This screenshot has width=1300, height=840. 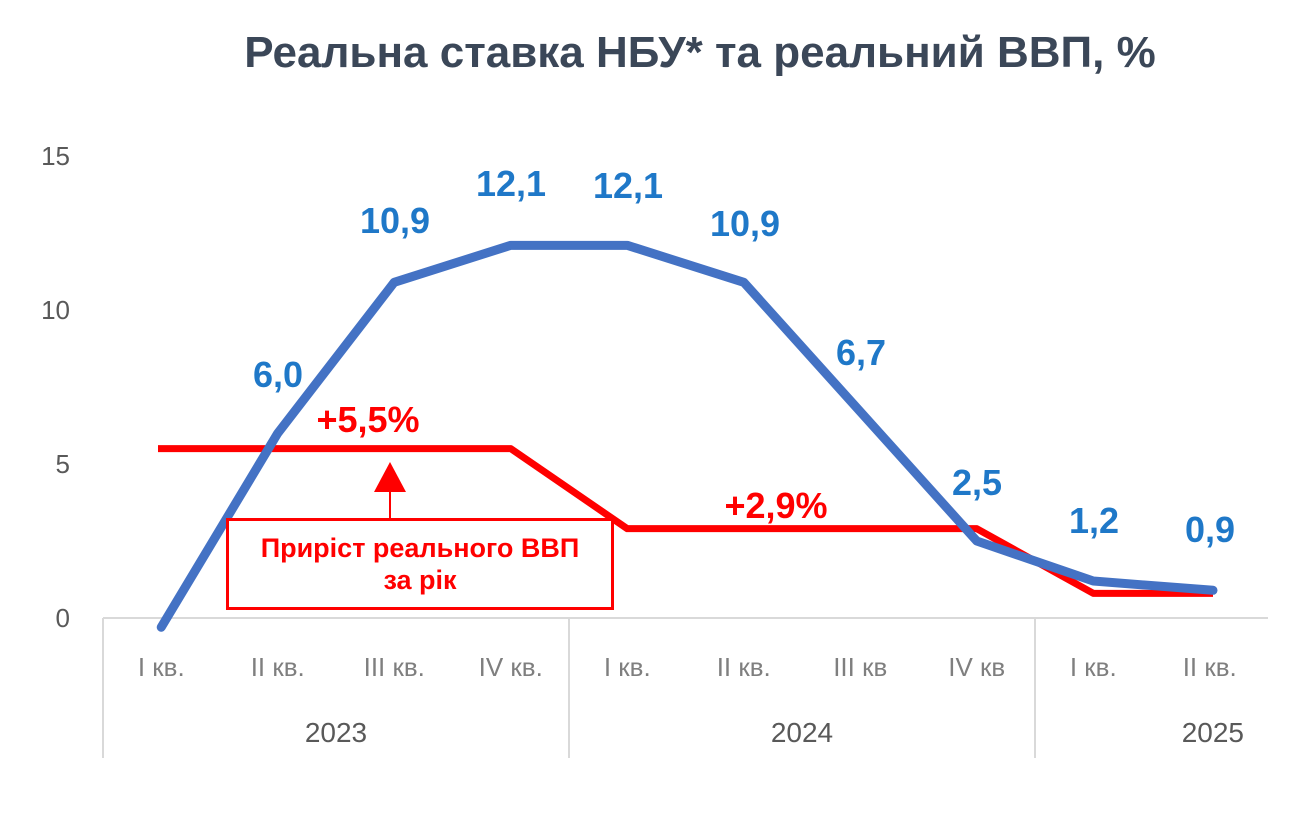 I want to click on x-year-label: 2023, so click(x=336, y=732).